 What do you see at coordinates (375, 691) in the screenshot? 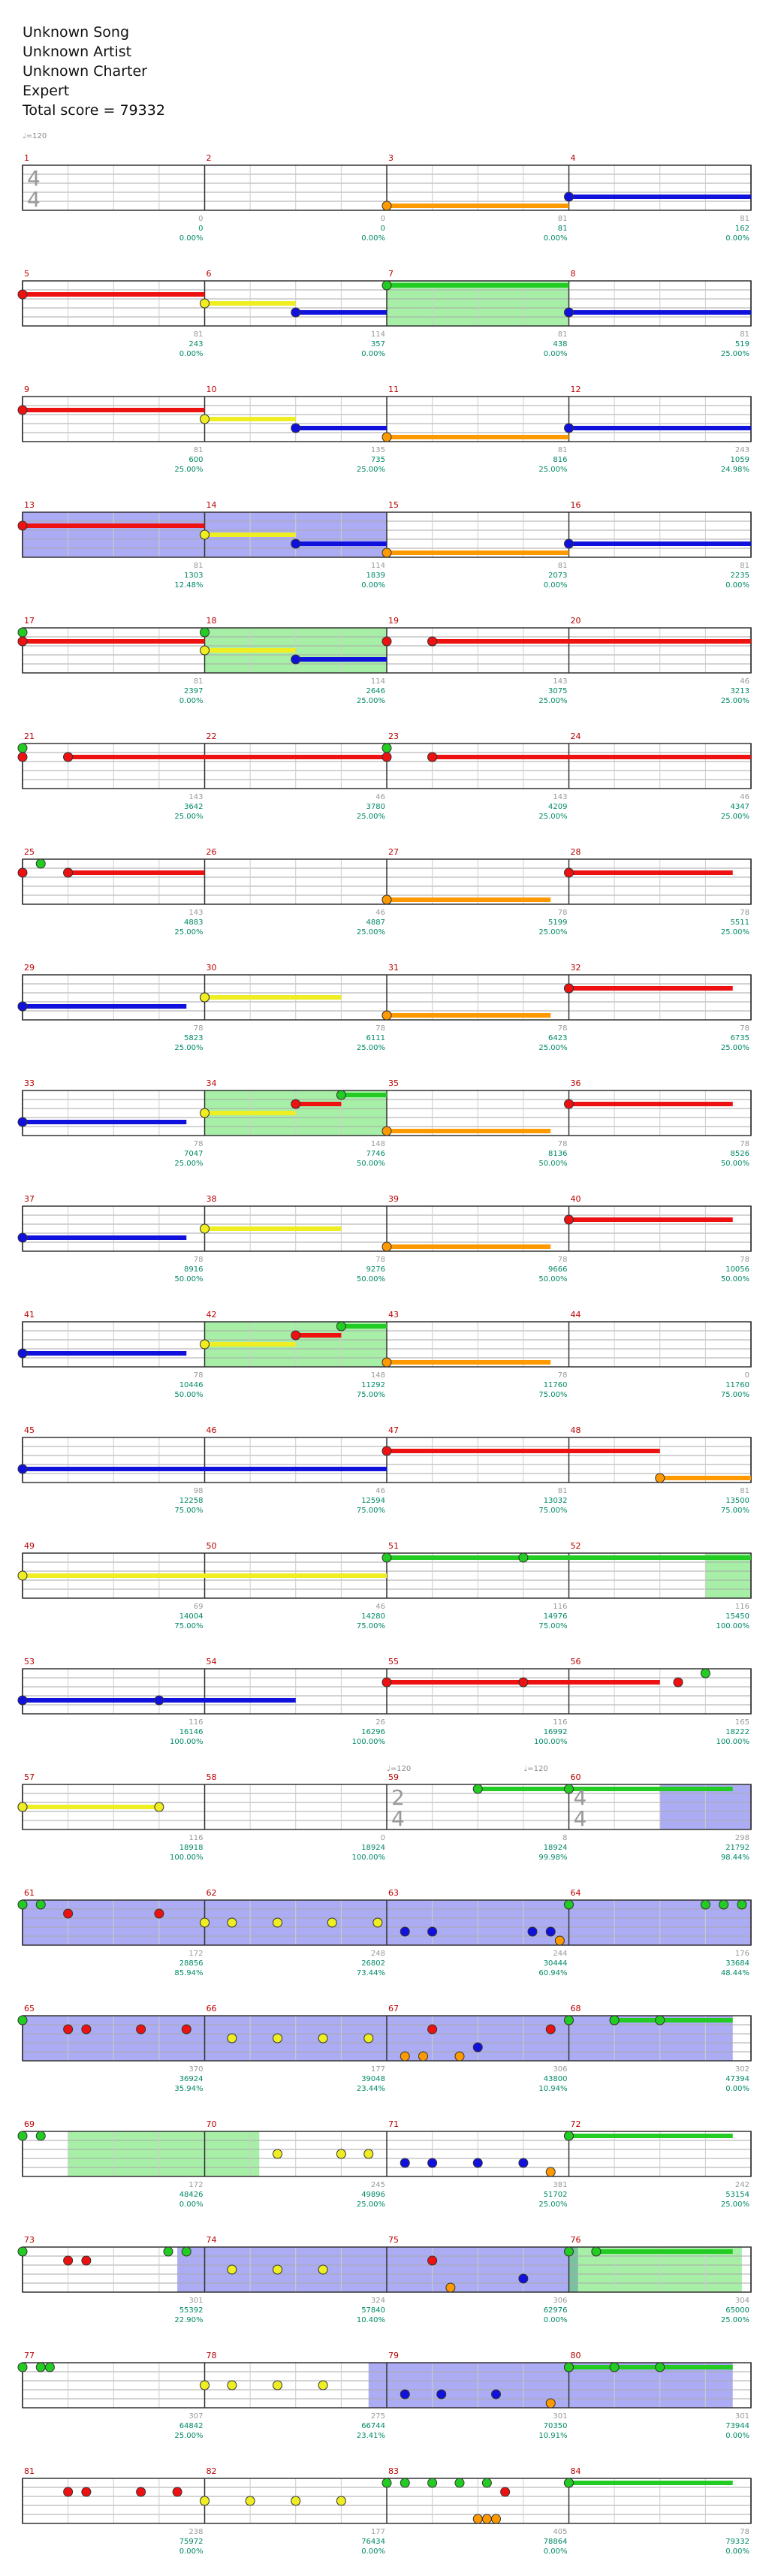
I see `measure-running-score: 2646` at bounding box center [375, 691].